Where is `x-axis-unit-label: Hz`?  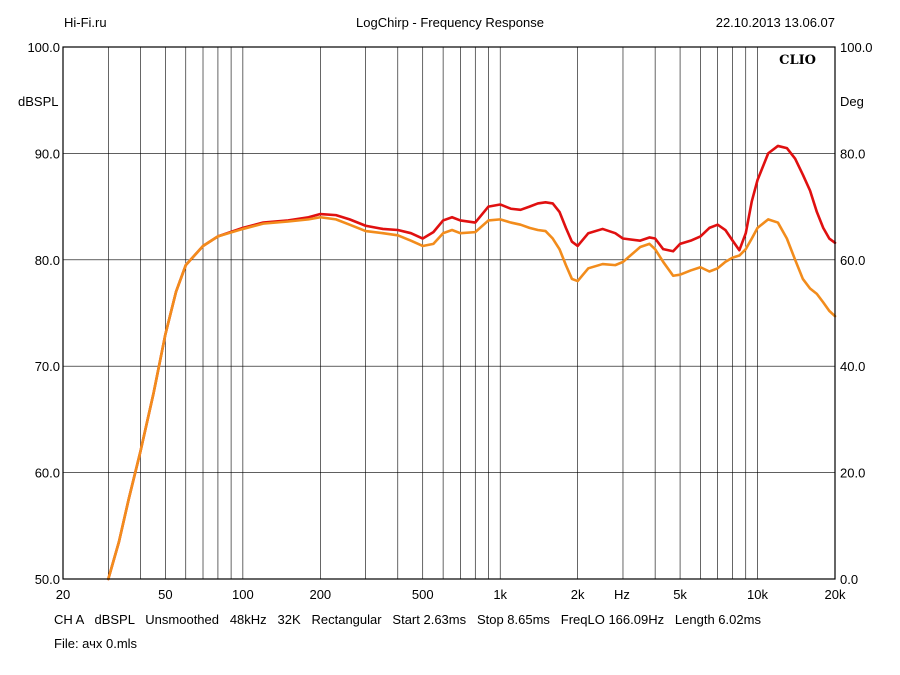
x-axis-unit-label: Hz is located at coordinates (622, 594).